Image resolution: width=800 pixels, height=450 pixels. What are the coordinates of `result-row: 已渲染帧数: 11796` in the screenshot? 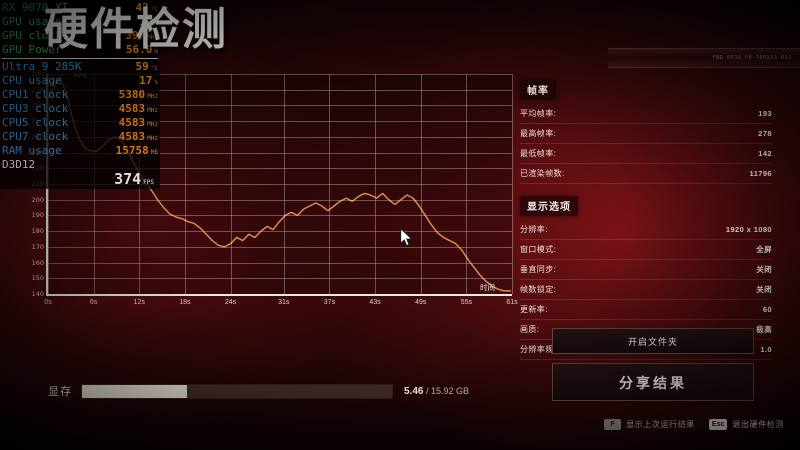 It's located at (646, 174).